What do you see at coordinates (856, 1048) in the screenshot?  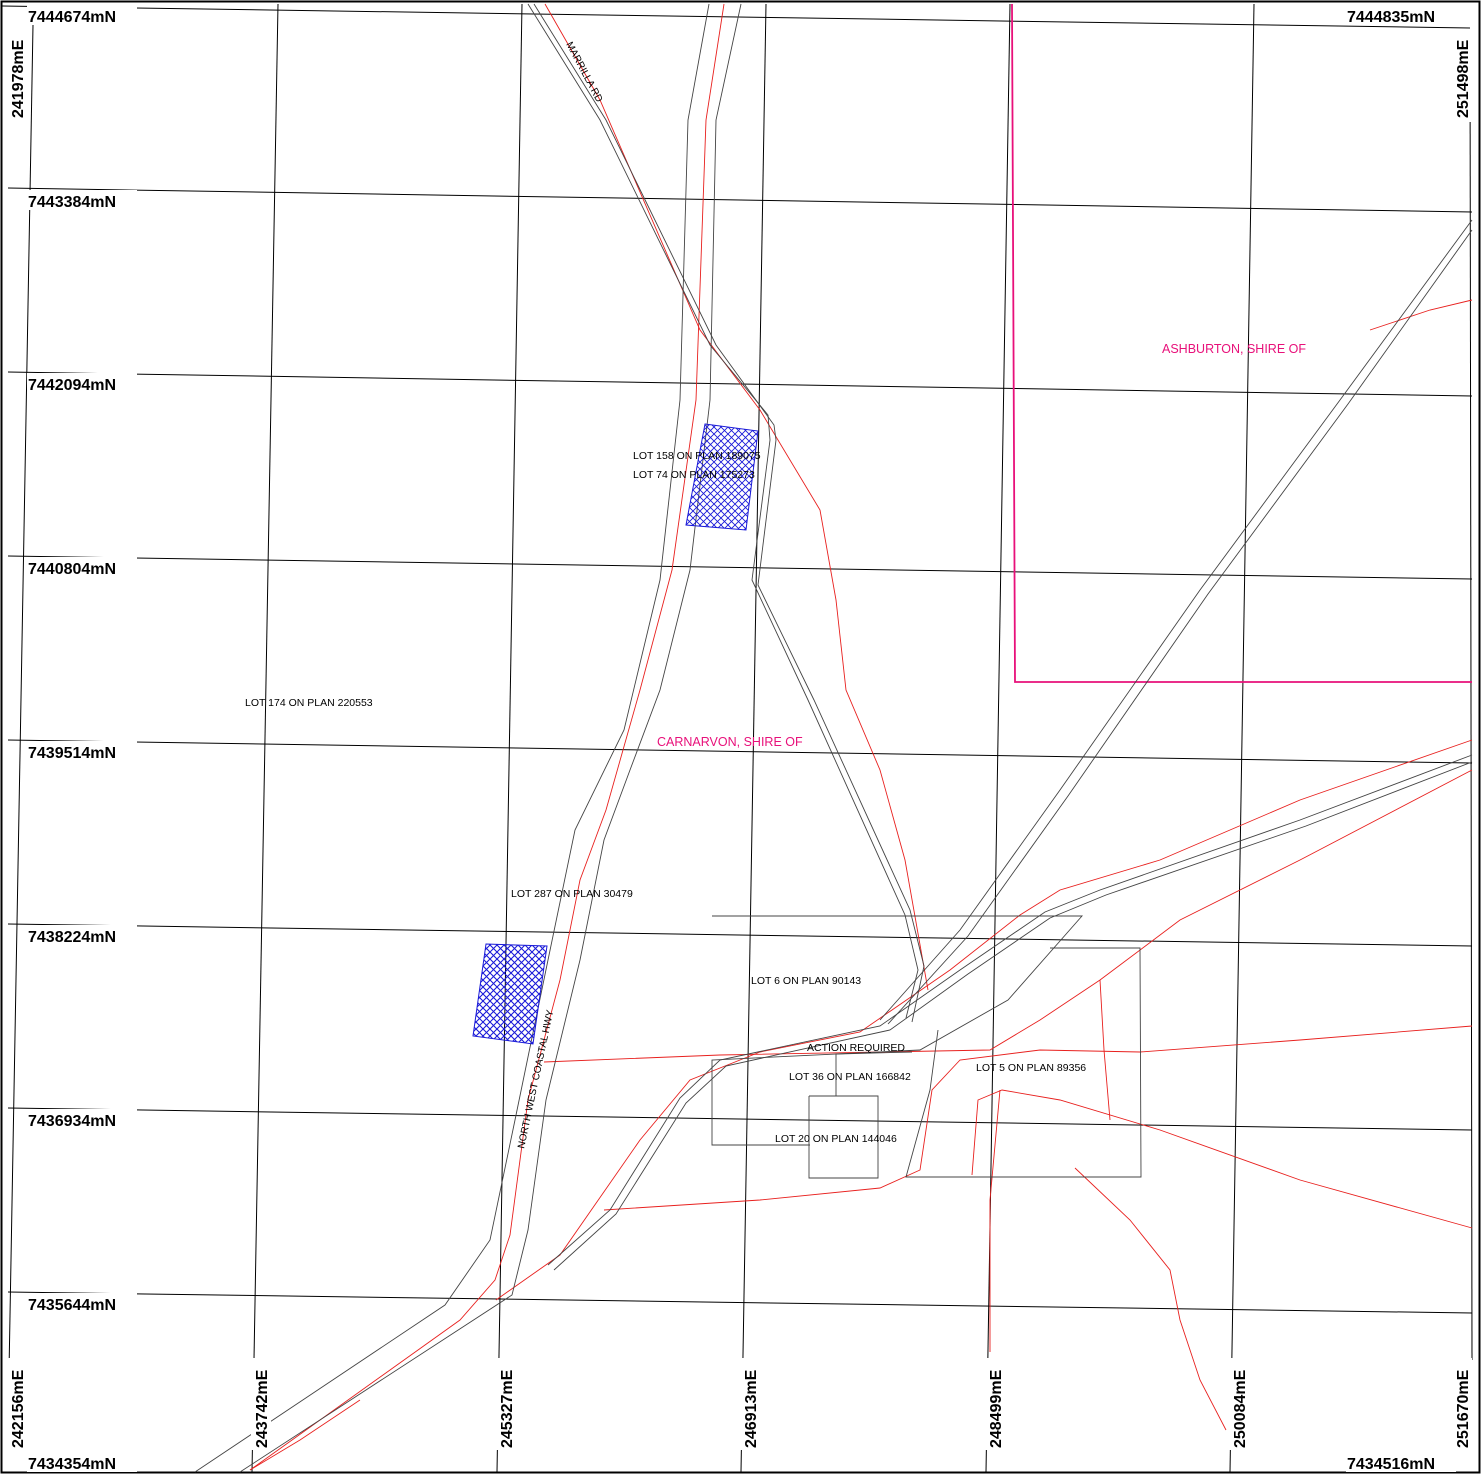 I see `action-required-label: ACTION REQUIRED` at bounding box center [856, 1048].